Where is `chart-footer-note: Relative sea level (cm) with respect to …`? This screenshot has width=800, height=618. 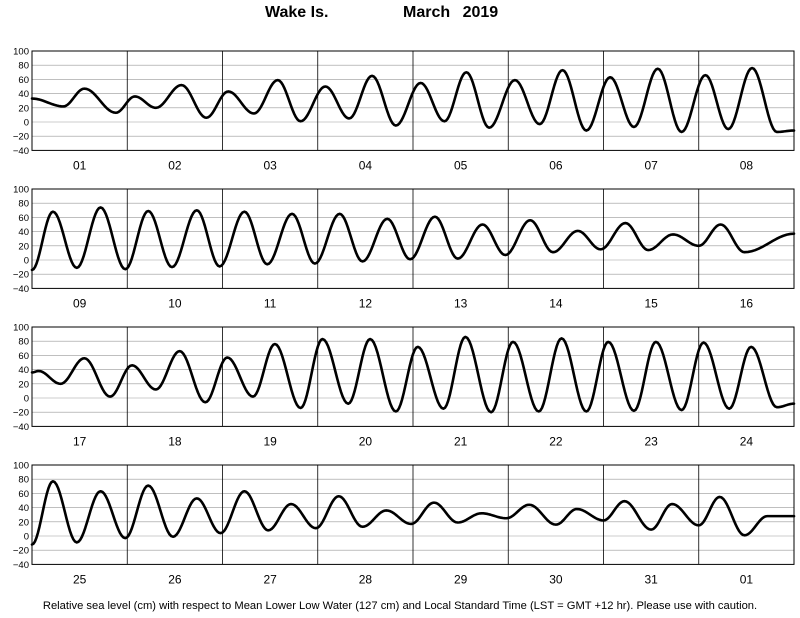 chart-footer-note: Relative sea level (cm) with respect to … is located at coordinates (400, 606).